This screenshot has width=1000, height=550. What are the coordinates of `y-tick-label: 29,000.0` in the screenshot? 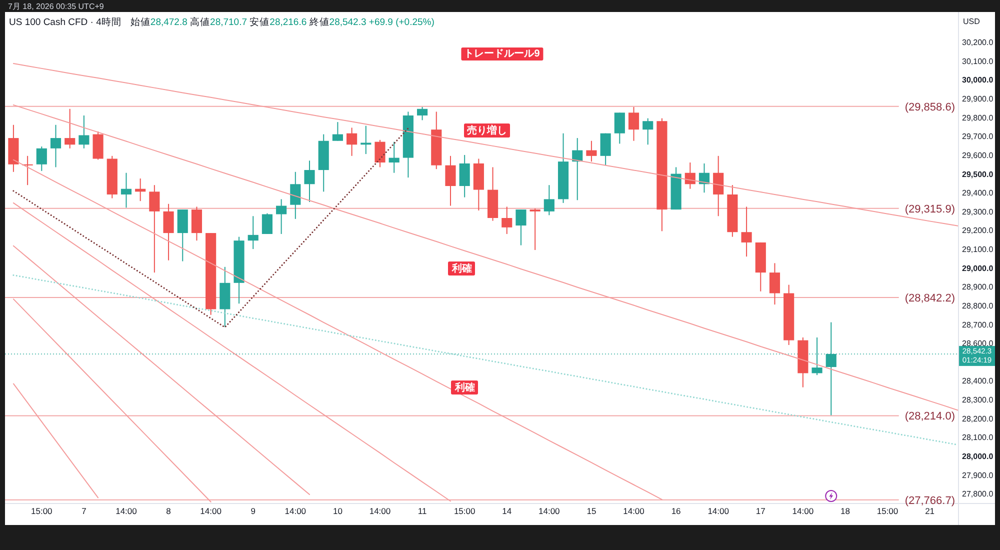 It's located at (978, 268).